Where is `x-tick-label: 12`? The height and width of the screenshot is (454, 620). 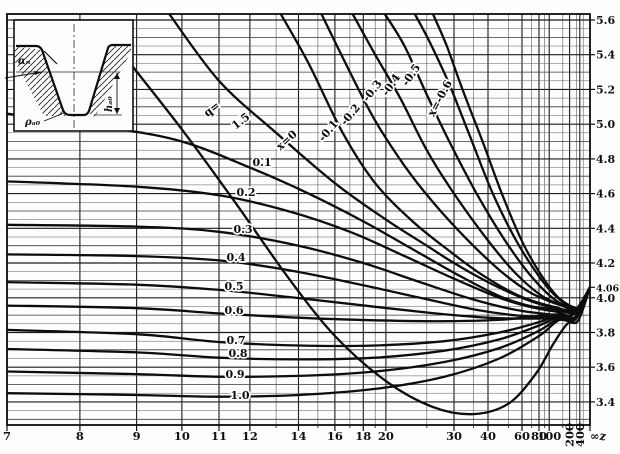 x-tick-label: 12 is located at coordinates (250, 436).